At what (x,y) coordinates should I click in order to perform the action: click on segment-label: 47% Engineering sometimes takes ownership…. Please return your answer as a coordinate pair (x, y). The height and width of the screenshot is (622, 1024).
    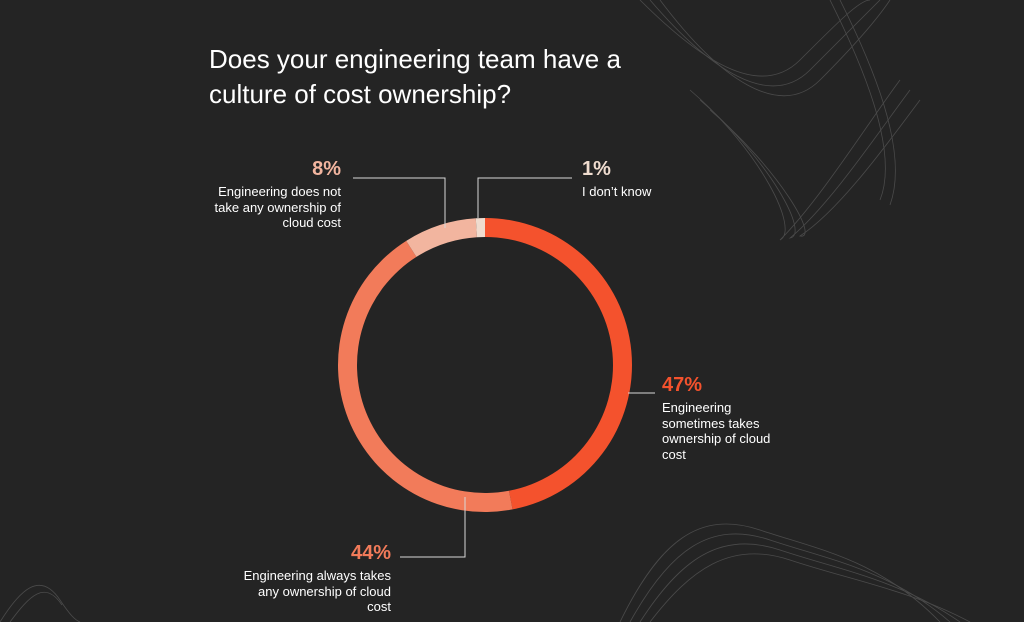
    Looking at the image, I should click on (722, 417).